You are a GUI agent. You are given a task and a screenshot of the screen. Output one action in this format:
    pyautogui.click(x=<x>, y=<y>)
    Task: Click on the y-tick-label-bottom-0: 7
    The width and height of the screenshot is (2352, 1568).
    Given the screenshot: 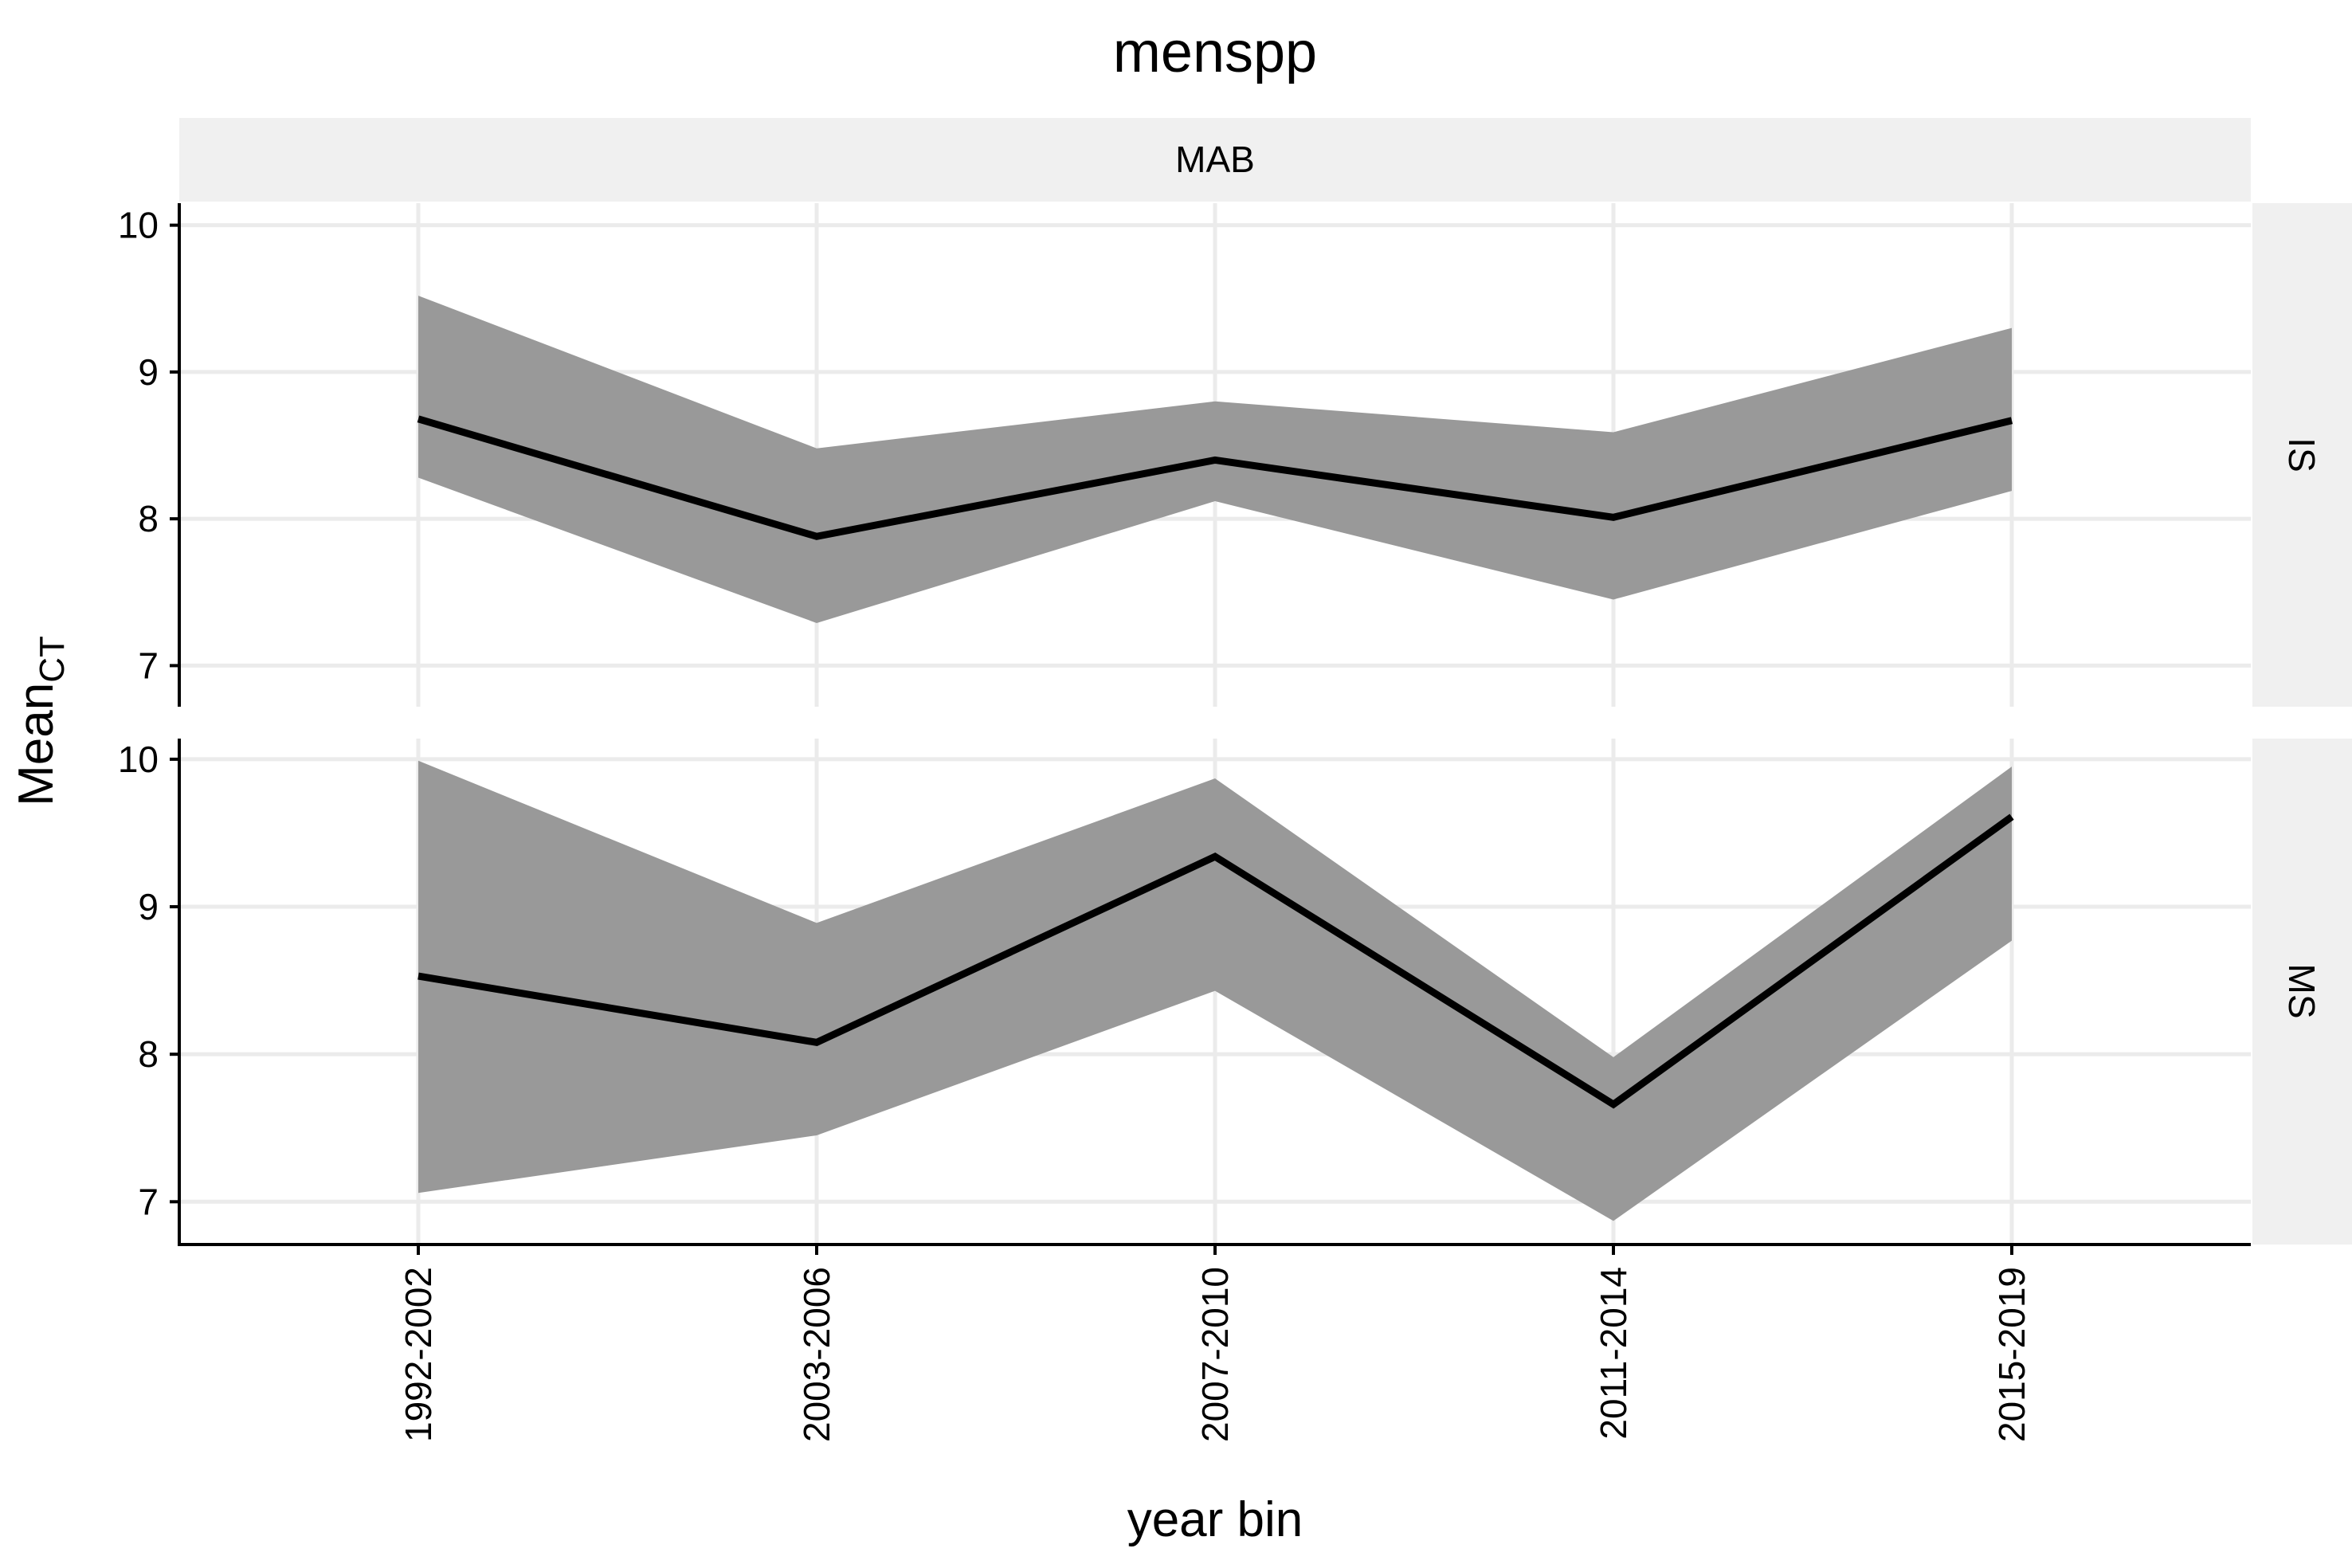 What is the action you would take?
    pyautogui.click(x=148, y=1201)
    